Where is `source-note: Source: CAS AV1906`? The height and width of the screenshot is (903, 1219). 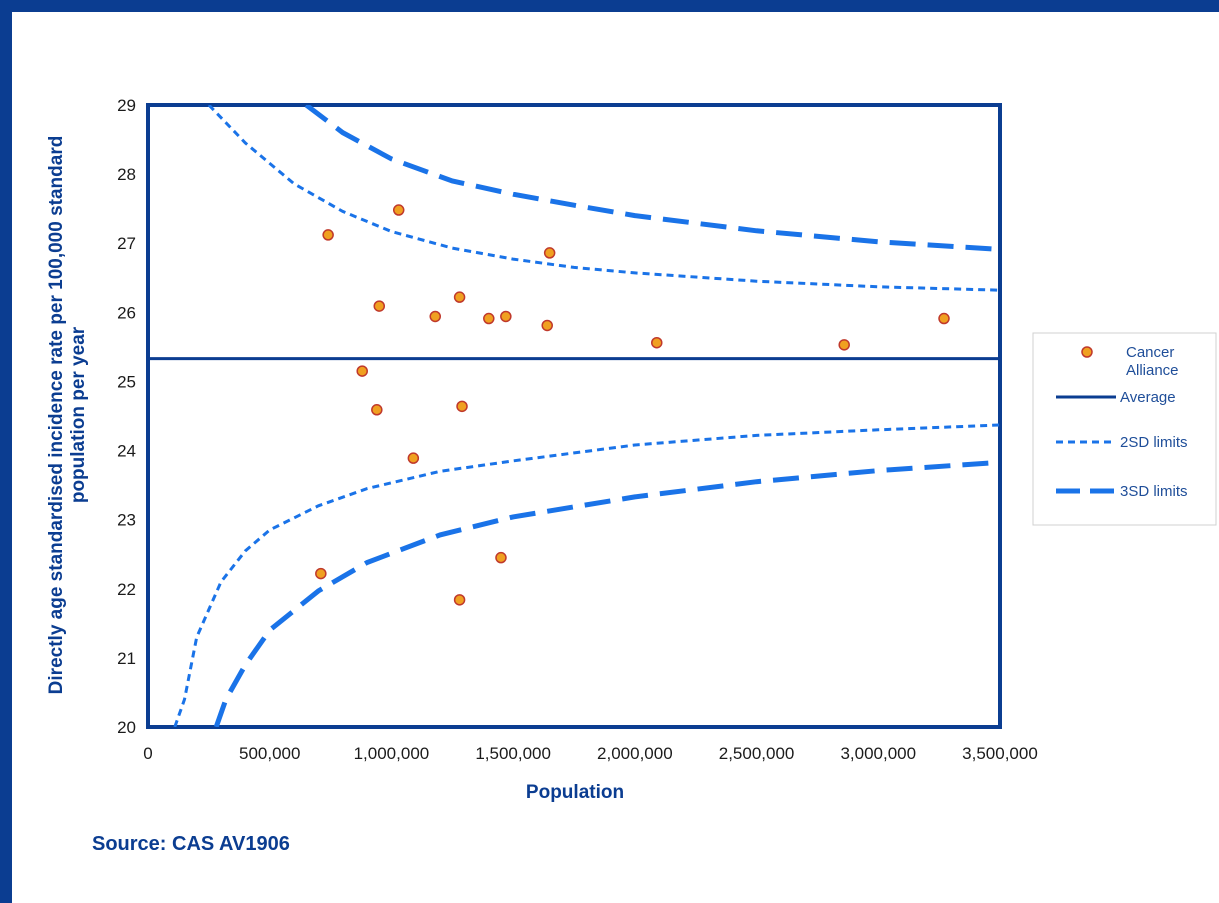 source-note: Source: CAS AV1906 is located at coordinates (191, 844).